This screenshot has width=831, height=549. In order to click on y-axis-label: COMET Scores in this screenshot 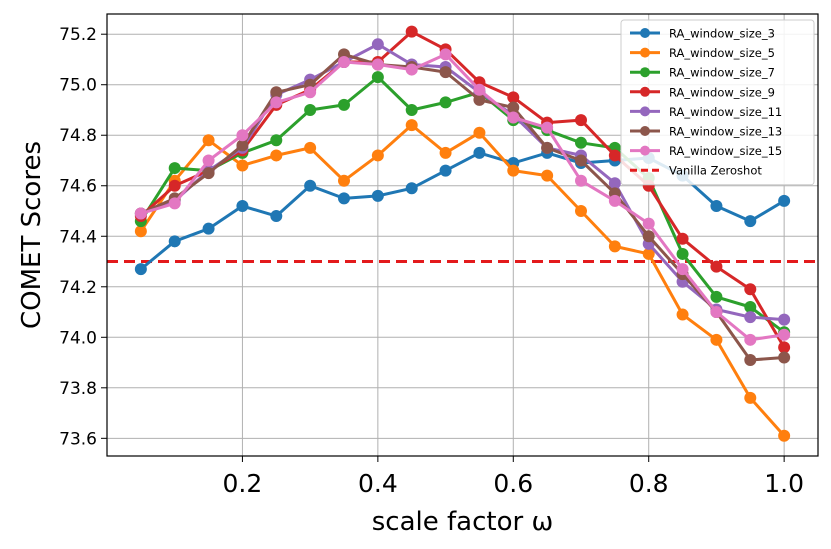, I will do `click(32, 235)`.